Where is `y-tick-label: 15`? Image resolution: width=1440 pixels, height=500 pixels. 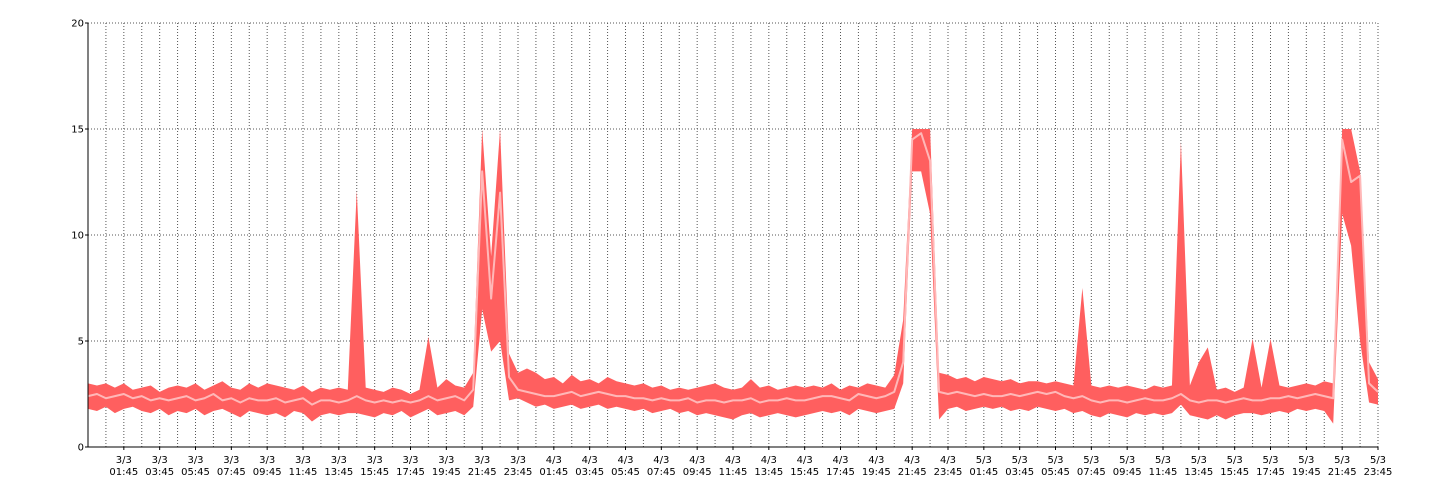 y-tick-label: 15 is located at coordinates (77, 130).